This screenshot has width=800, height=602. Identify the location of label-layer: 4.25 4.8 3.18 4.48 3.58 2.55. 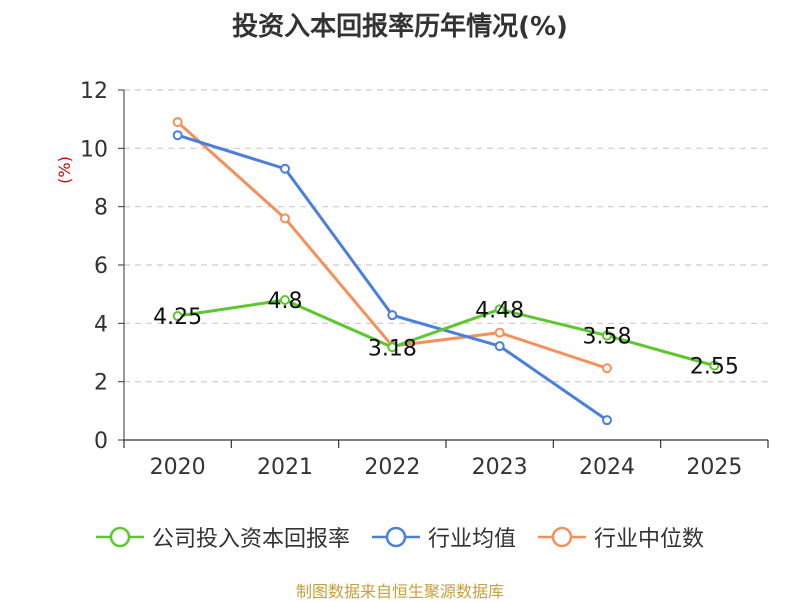
(446, 334).